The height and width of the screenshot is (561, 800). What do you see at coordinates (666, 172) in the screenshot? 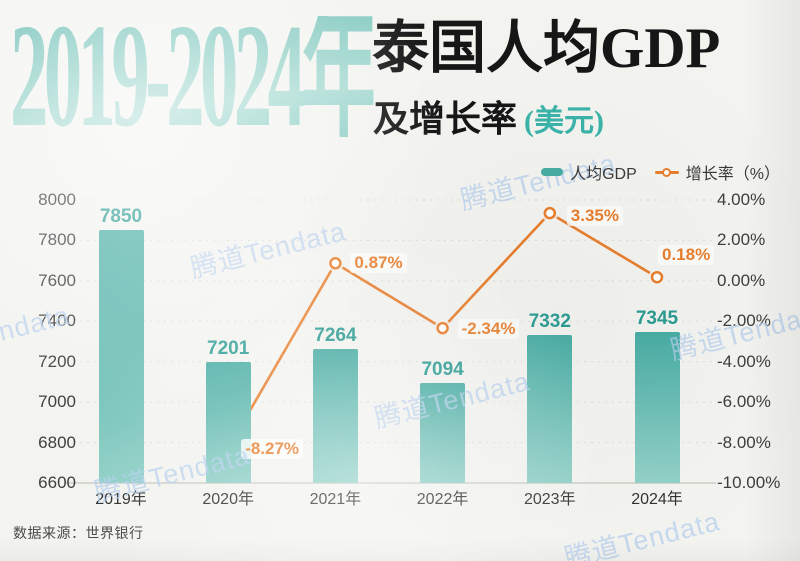
I see `growth-line-swatch-icon` at bounding box center [666, 172].